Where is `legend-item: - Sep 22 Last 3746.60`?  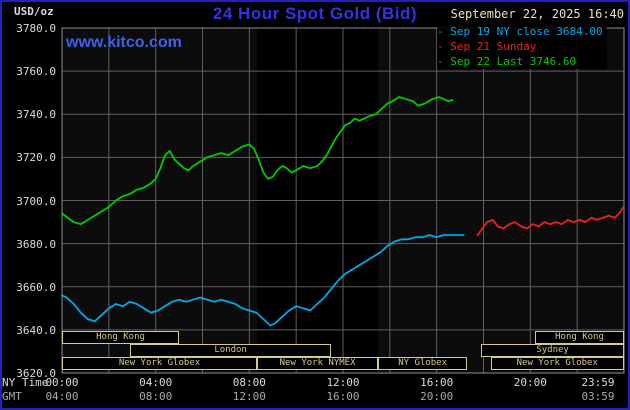
legend-item: - Sep 22 Last 3746.60 is located at coordinates (520, 61).